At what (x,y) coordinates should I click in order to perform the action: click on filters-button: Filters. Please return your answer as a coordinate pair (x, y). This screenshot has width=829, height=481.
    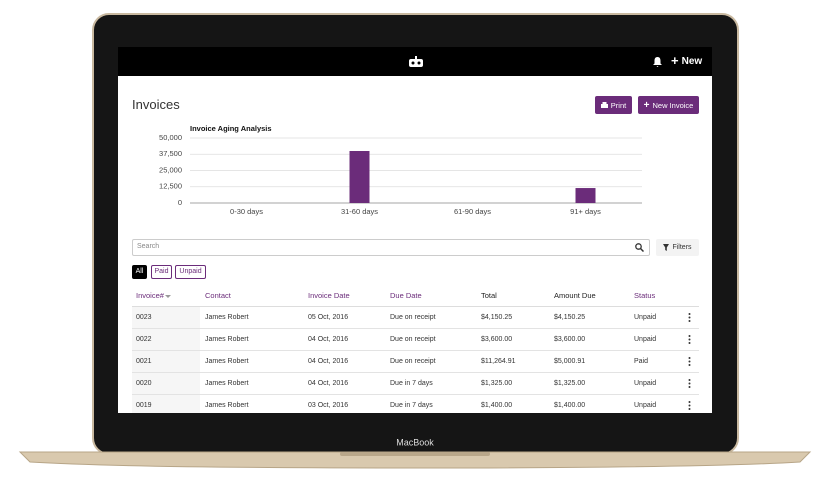
    Looking at the image, I should click on (677, 247).